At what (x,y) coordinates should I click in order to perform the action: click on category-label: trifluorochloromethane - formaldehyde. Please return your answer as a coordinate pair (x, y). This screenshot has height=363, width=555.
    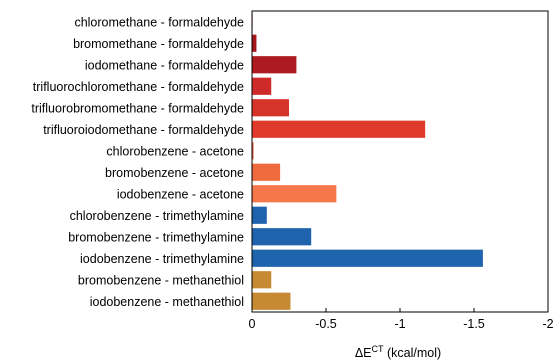
    Looking at the image, I should click on (138, 87).